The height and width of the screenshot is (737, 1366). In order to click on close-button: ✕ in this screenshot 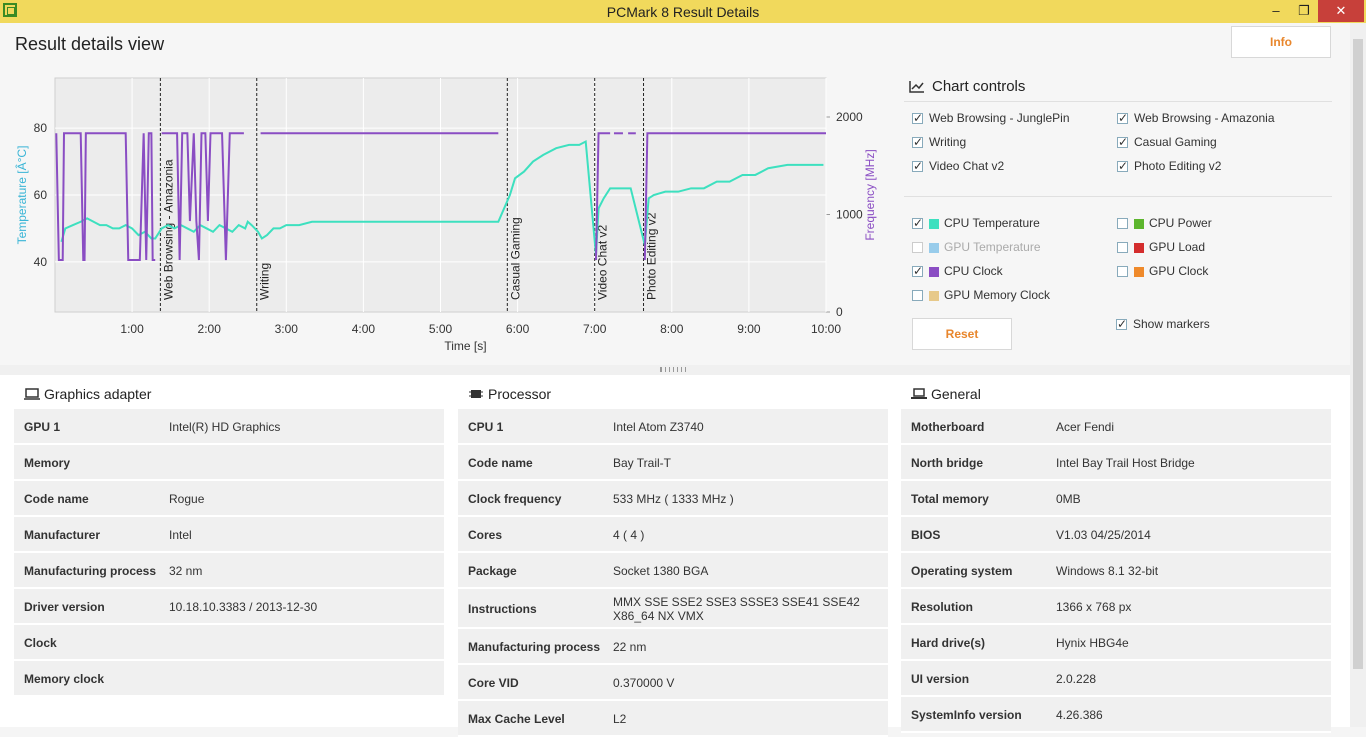, I will do `click(1341, 11)`.